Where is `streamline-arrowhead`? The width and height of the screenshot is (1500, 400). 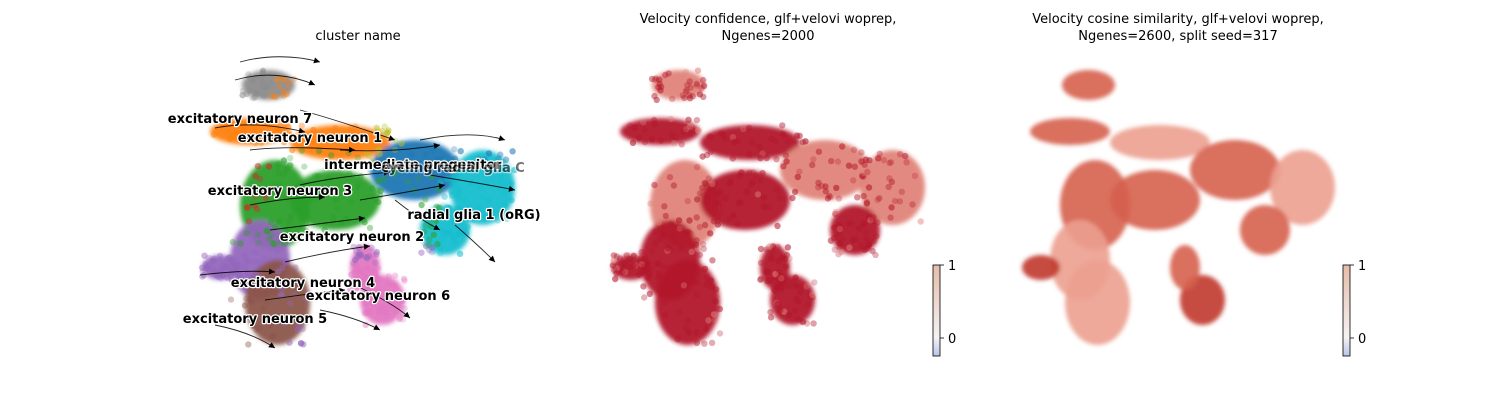
streamline-arrowhead is located at coordinates (436, 227).